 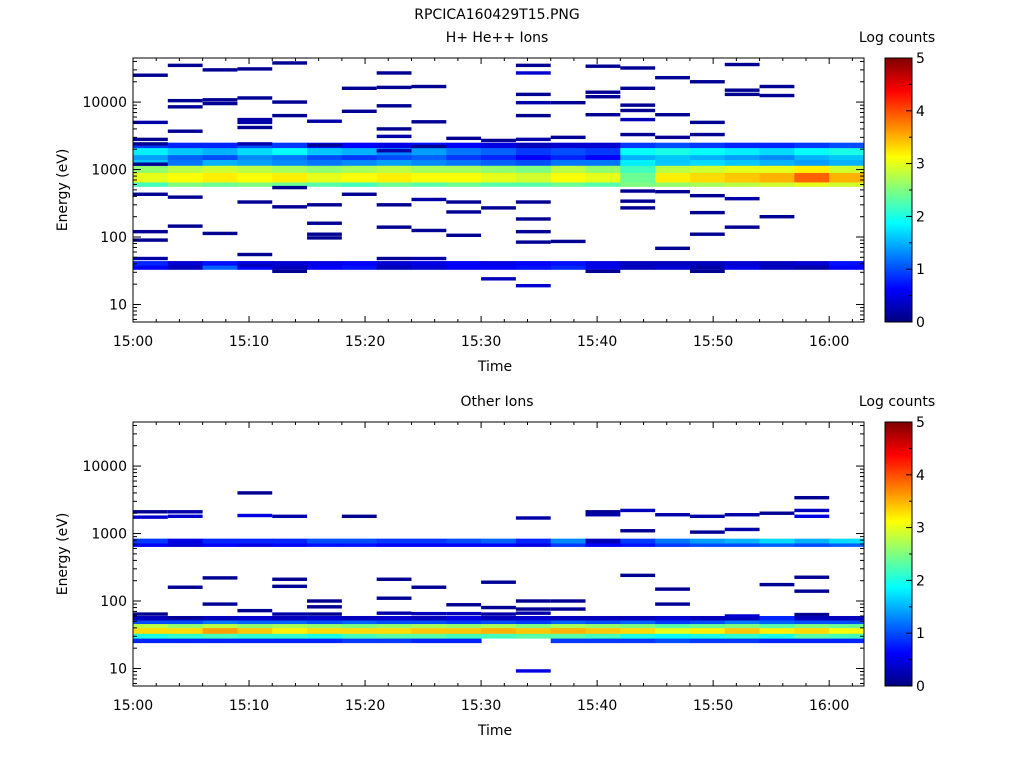 What do you see at coordinates (597, 342) in the screenshot?
I see `x-tick-label: 15:40` at bounding box center [597, 342].